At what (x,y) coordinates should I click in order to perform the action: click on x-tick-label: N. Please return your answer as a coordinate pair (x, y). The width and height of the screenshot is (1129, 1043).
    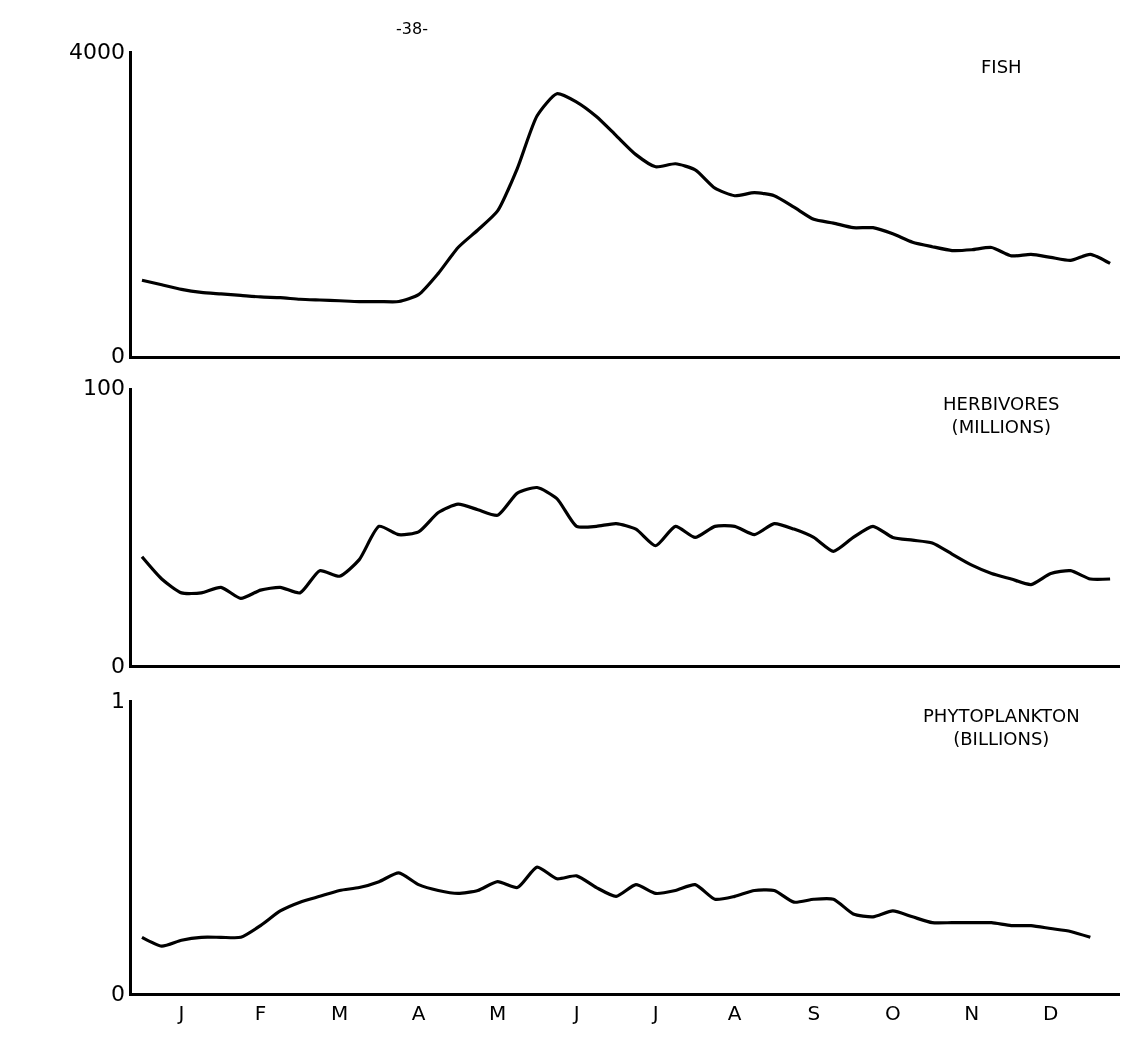
    Looking at the image, I should click on (972, 1012).